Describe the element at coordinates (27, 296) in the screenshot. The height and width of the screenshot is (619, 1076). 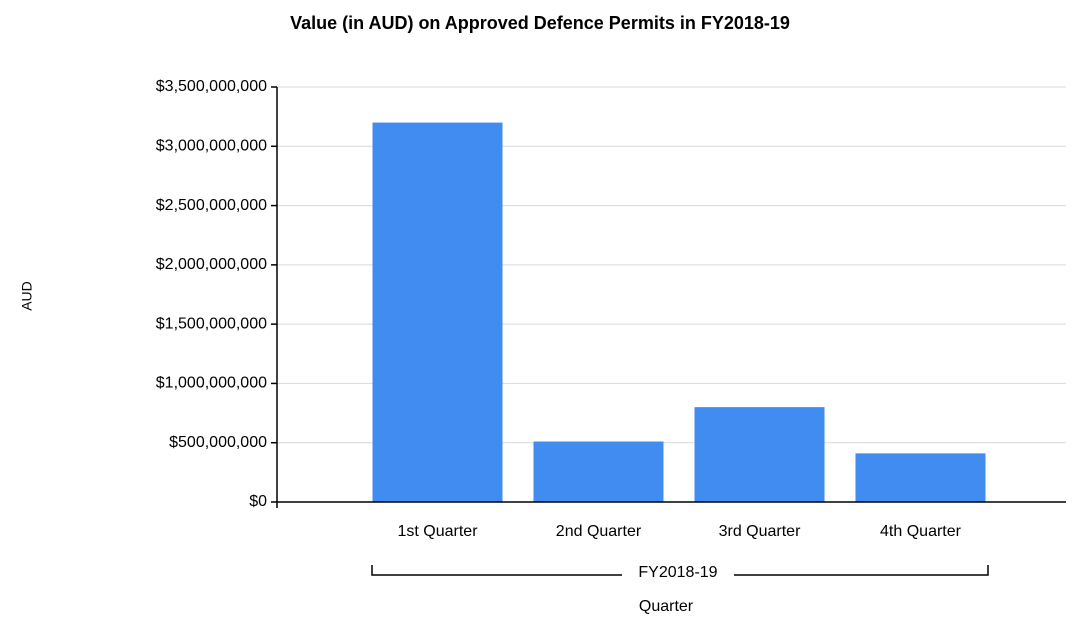
I see `y-axis-label: AUD` at that location.